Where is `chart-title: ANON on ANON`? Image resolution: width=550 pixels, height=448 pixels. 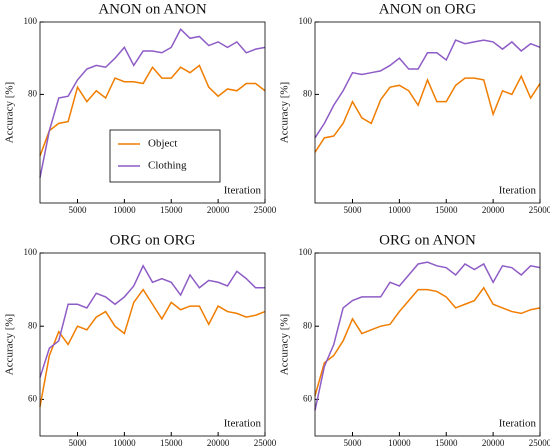 chart-title: ANON on ANON is located at coordinates (152, 9).